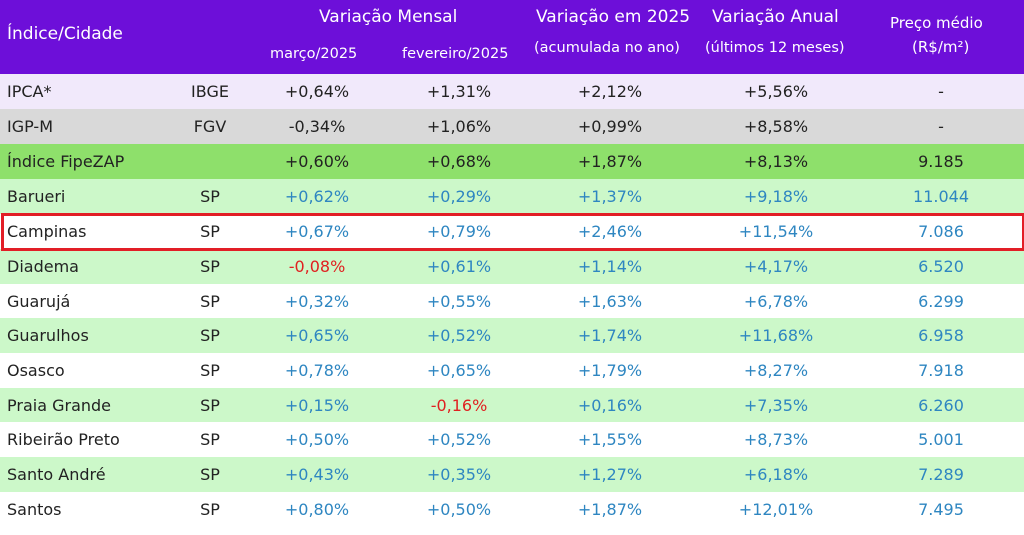 The height and width of the screenshot is (535, 1024). What do you see at coordinates (459, 196) in the screenshot?
I see `row-fevereiro: +0,29%` at bounding box center [459, 196].